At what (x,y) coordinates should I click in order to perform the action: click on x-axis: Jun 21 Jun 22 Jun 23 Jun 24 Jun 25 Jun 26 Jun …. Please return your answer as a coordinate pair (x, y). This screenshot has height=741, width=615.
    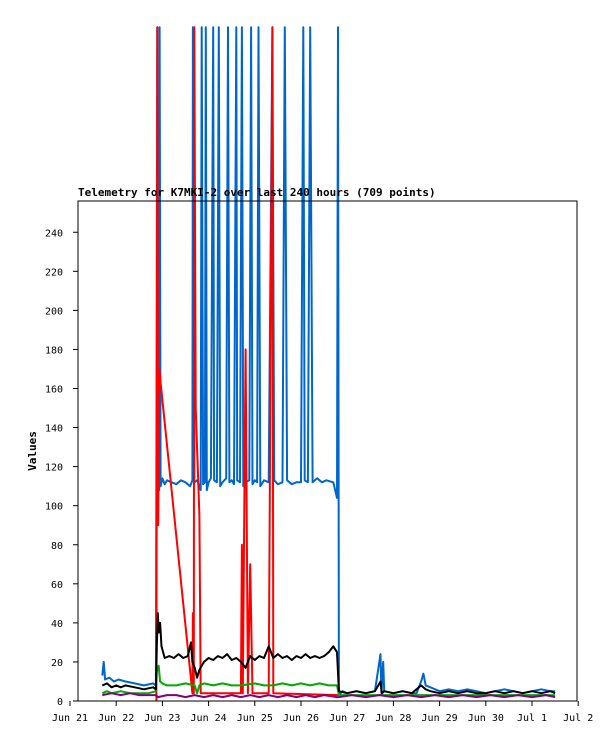
    Looking at the image, I should click on (322, 712).